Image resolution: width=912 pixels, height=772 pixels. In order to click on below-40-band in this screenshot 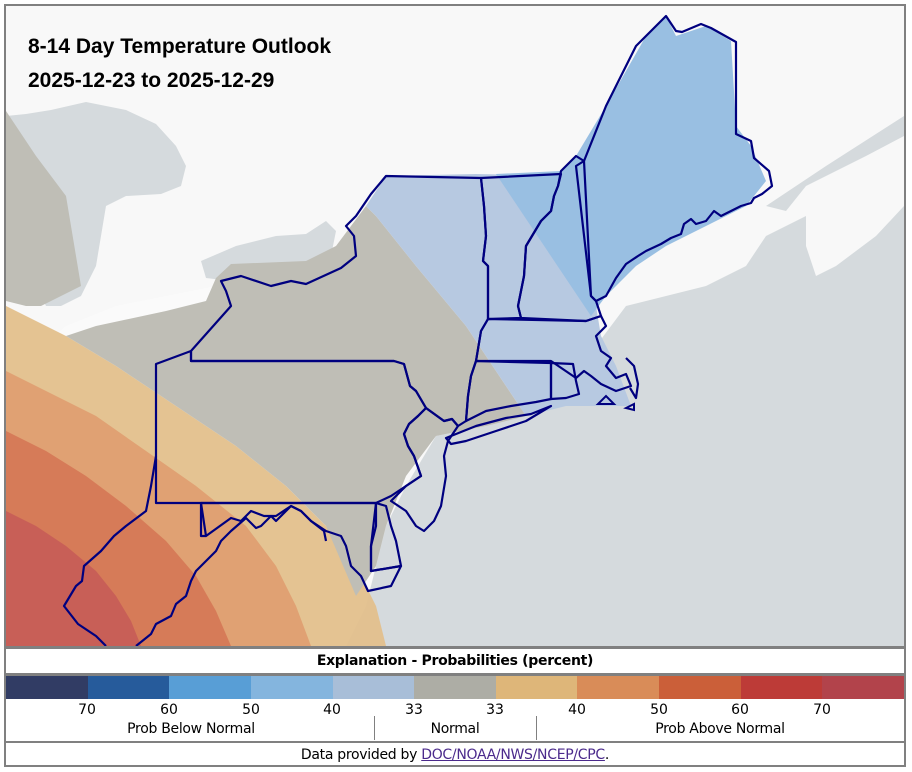, I will do `click(631, 166)`.